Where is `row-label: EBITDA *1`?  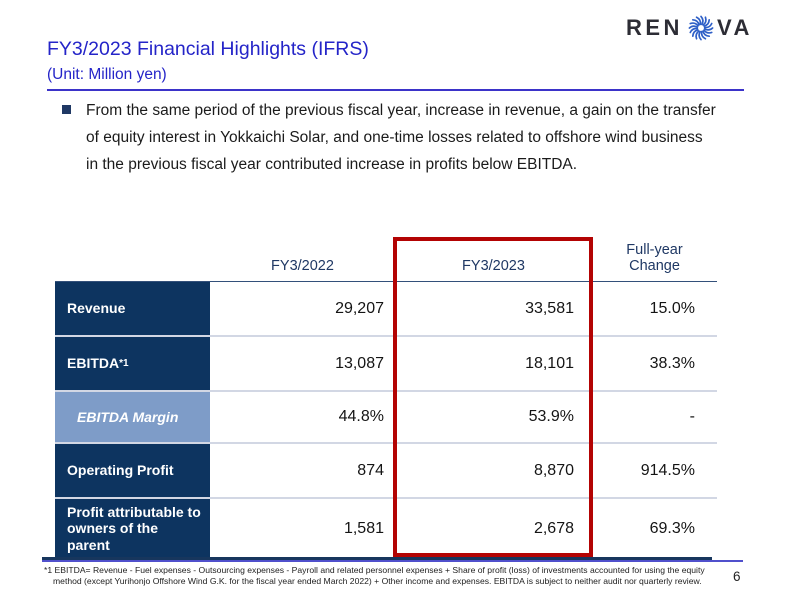 row-label: EBITDA *1 is located at coordinates (132, 363).